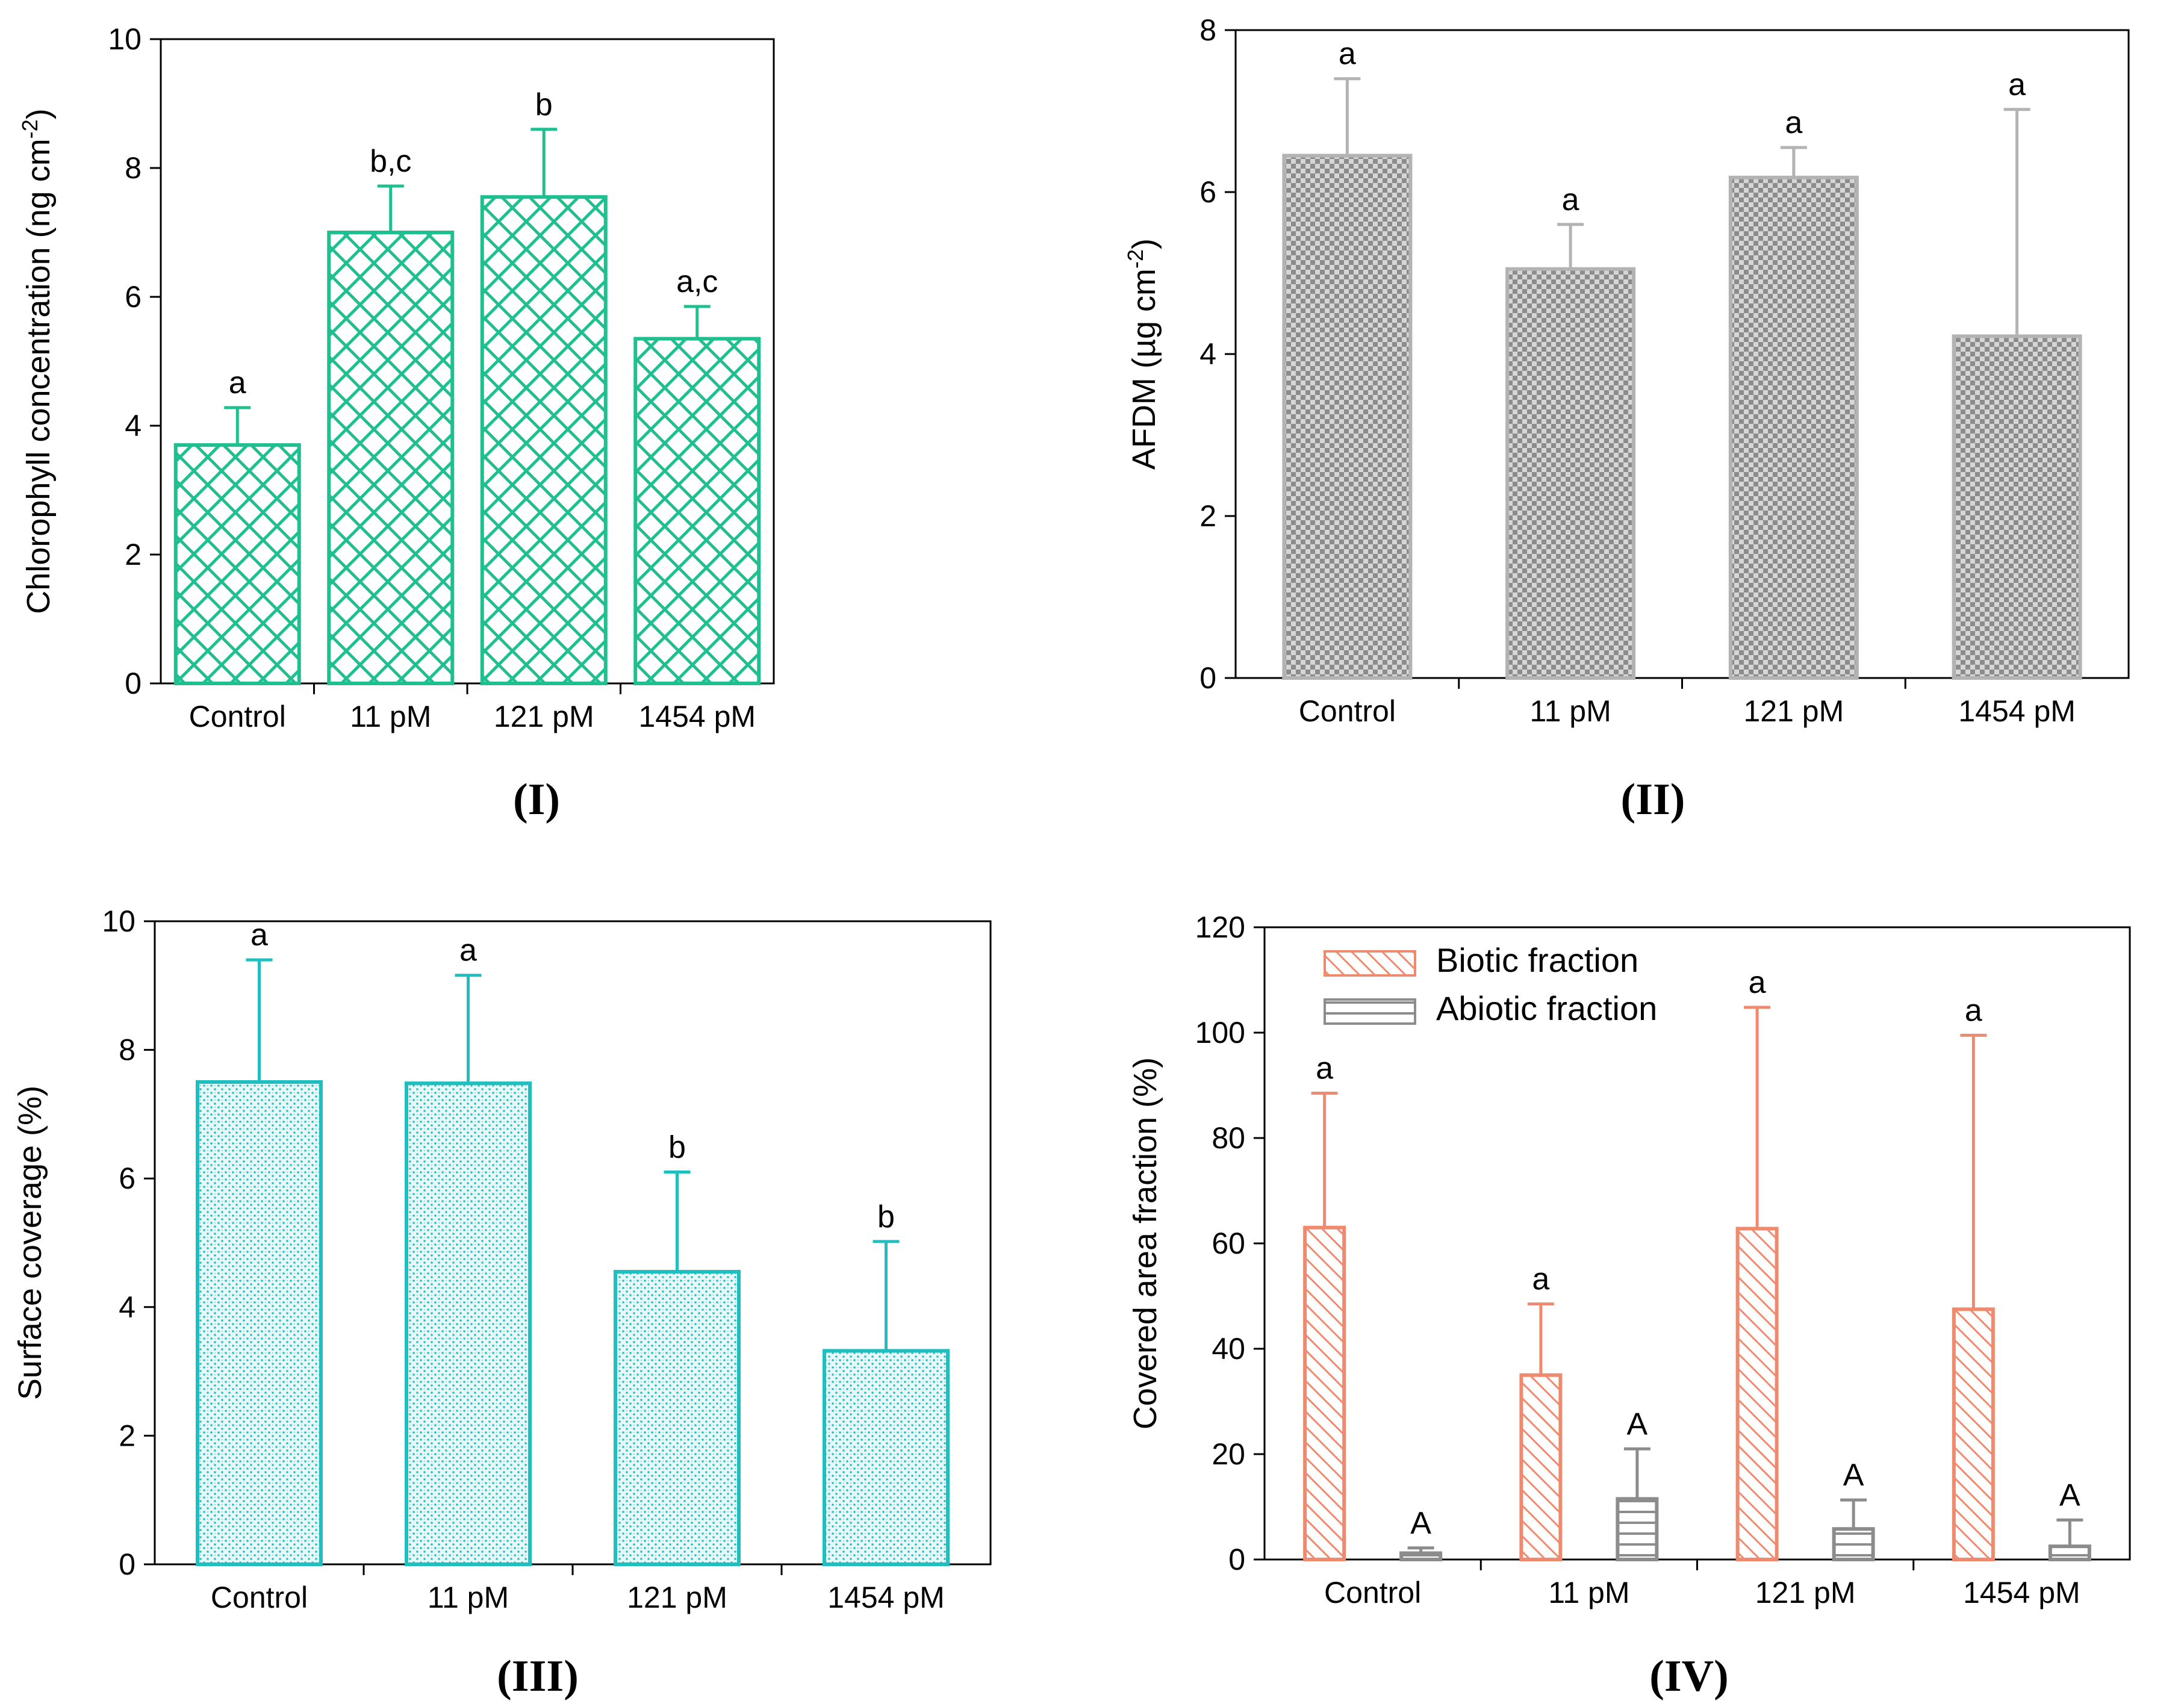  I want to click on series-0-bar-3-significance-label: a, so click(1974, 1010).